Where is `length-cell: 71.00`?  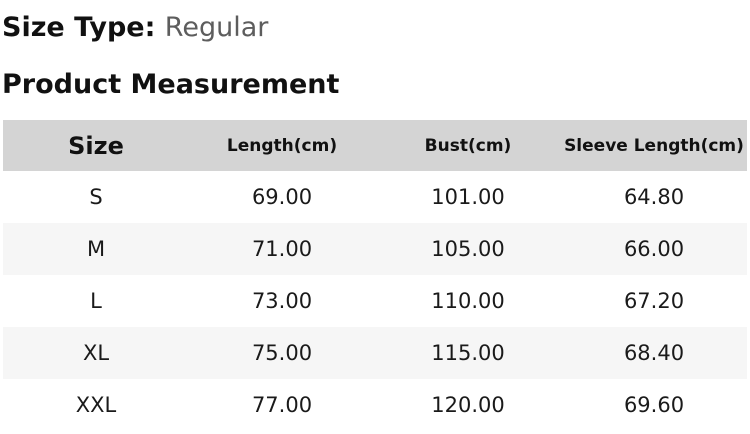
length-cell: 71.00 is located at coordinates (282, 249).